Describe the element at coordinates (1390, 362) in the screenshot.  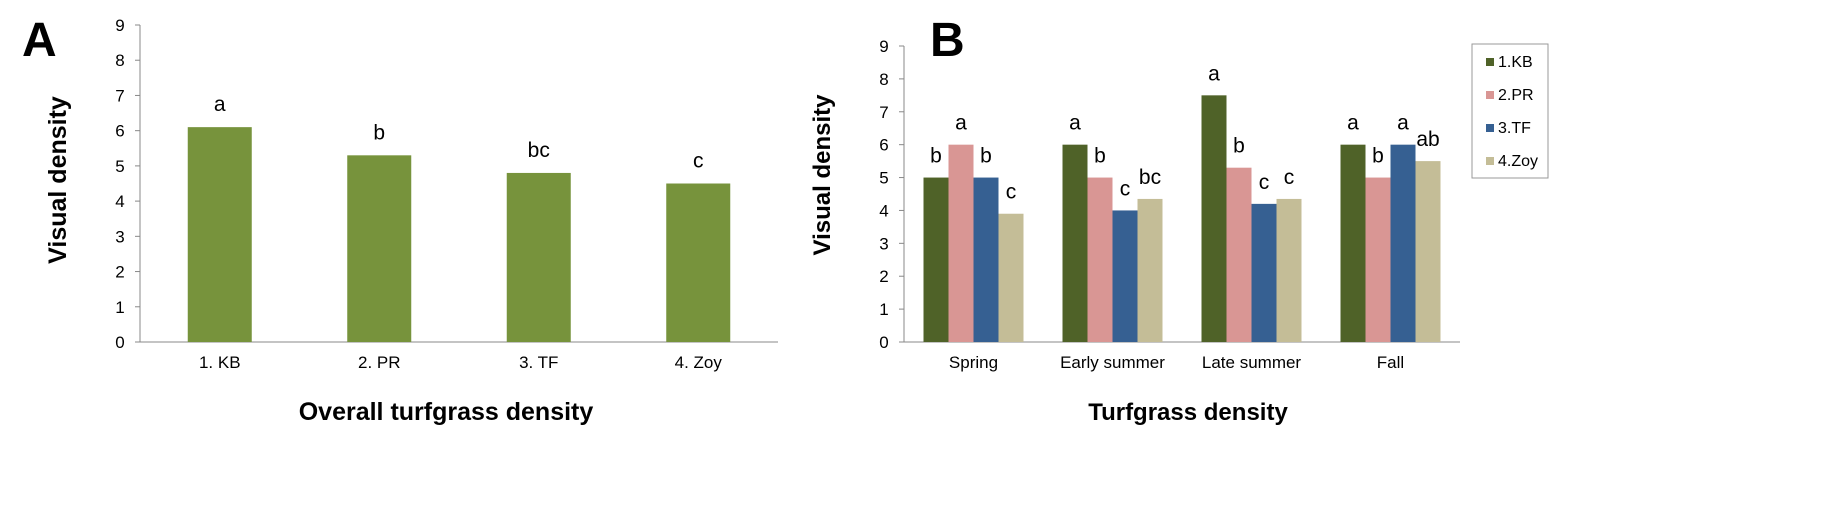
I see `x-tick-label: Fall` at that location.